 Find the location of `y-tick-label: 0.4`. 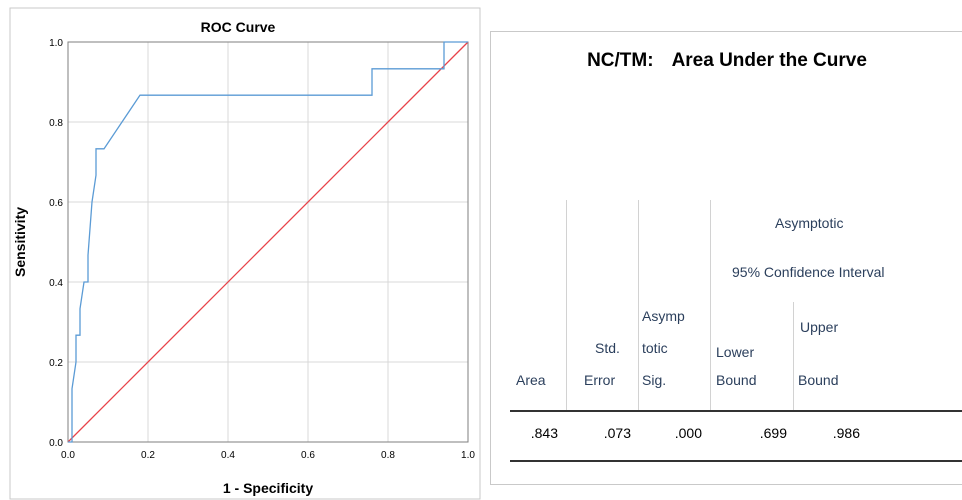

y-tick-label: 0.4 is located at coordinates (56, 283).